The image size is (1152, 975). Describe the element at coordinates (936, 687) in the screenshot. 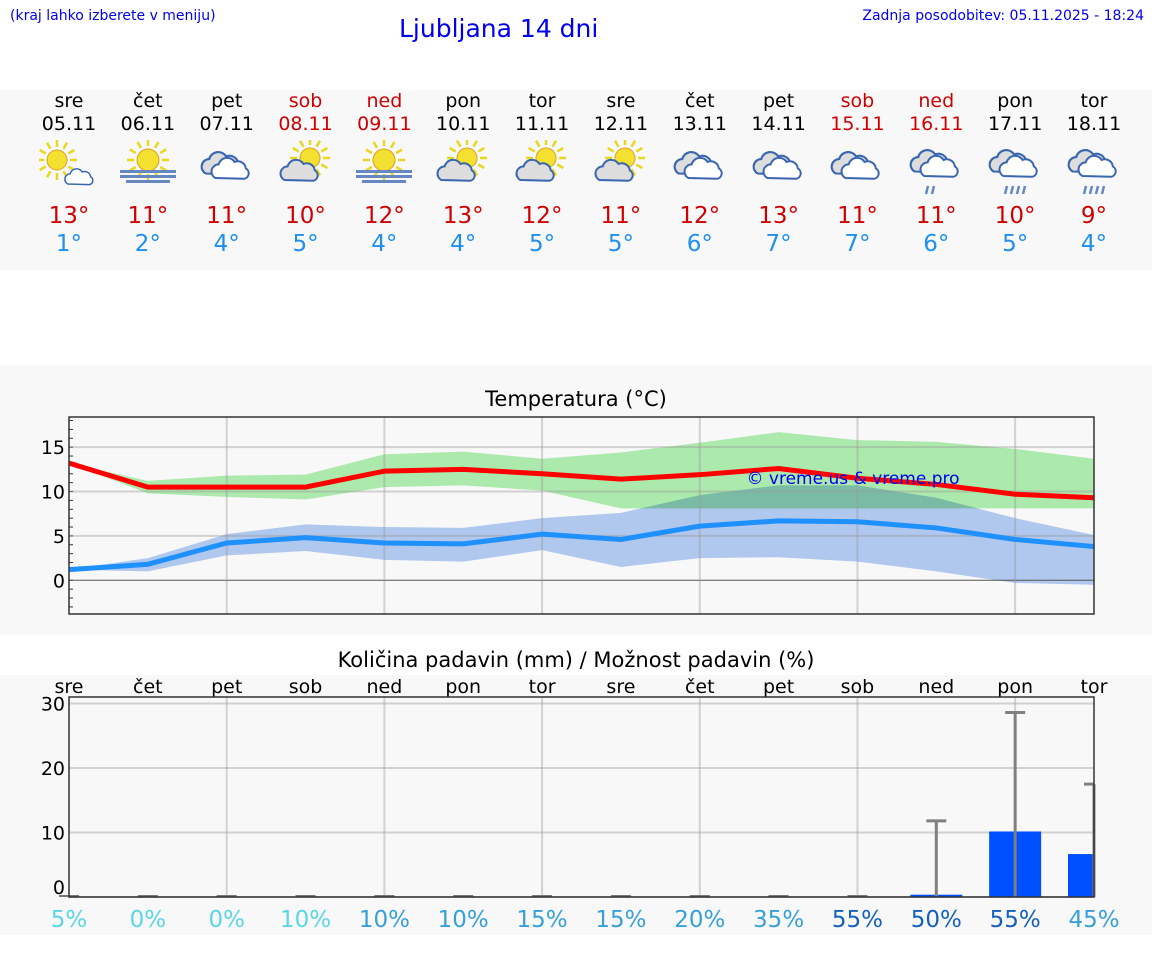

I see `x-category-label: ned` at that location.